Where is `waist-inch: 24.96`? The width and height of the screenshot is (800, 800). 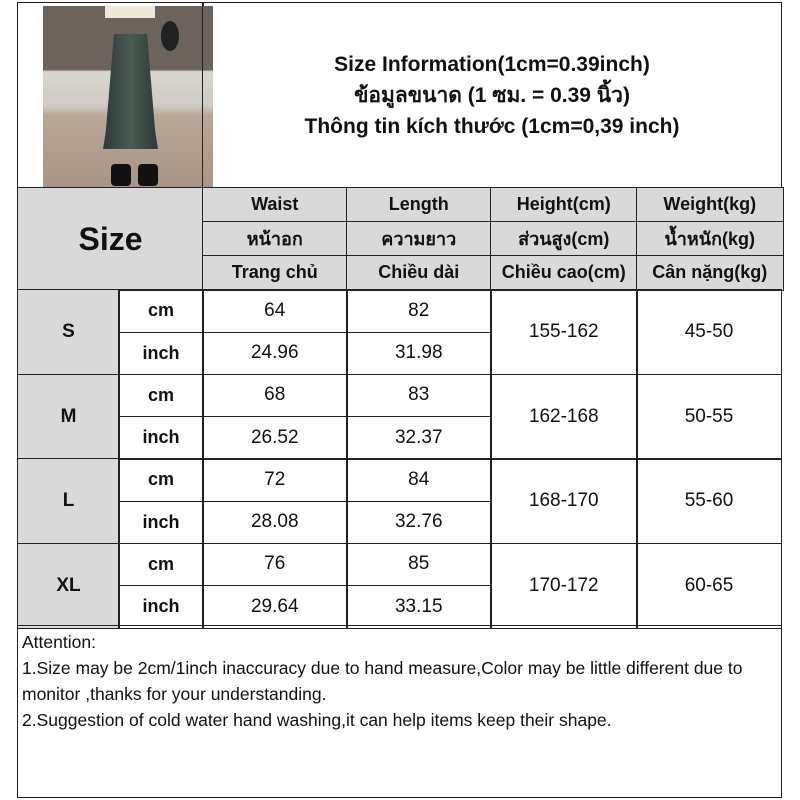 waist-inch: 24.96 is located at coordinates (275, 353).